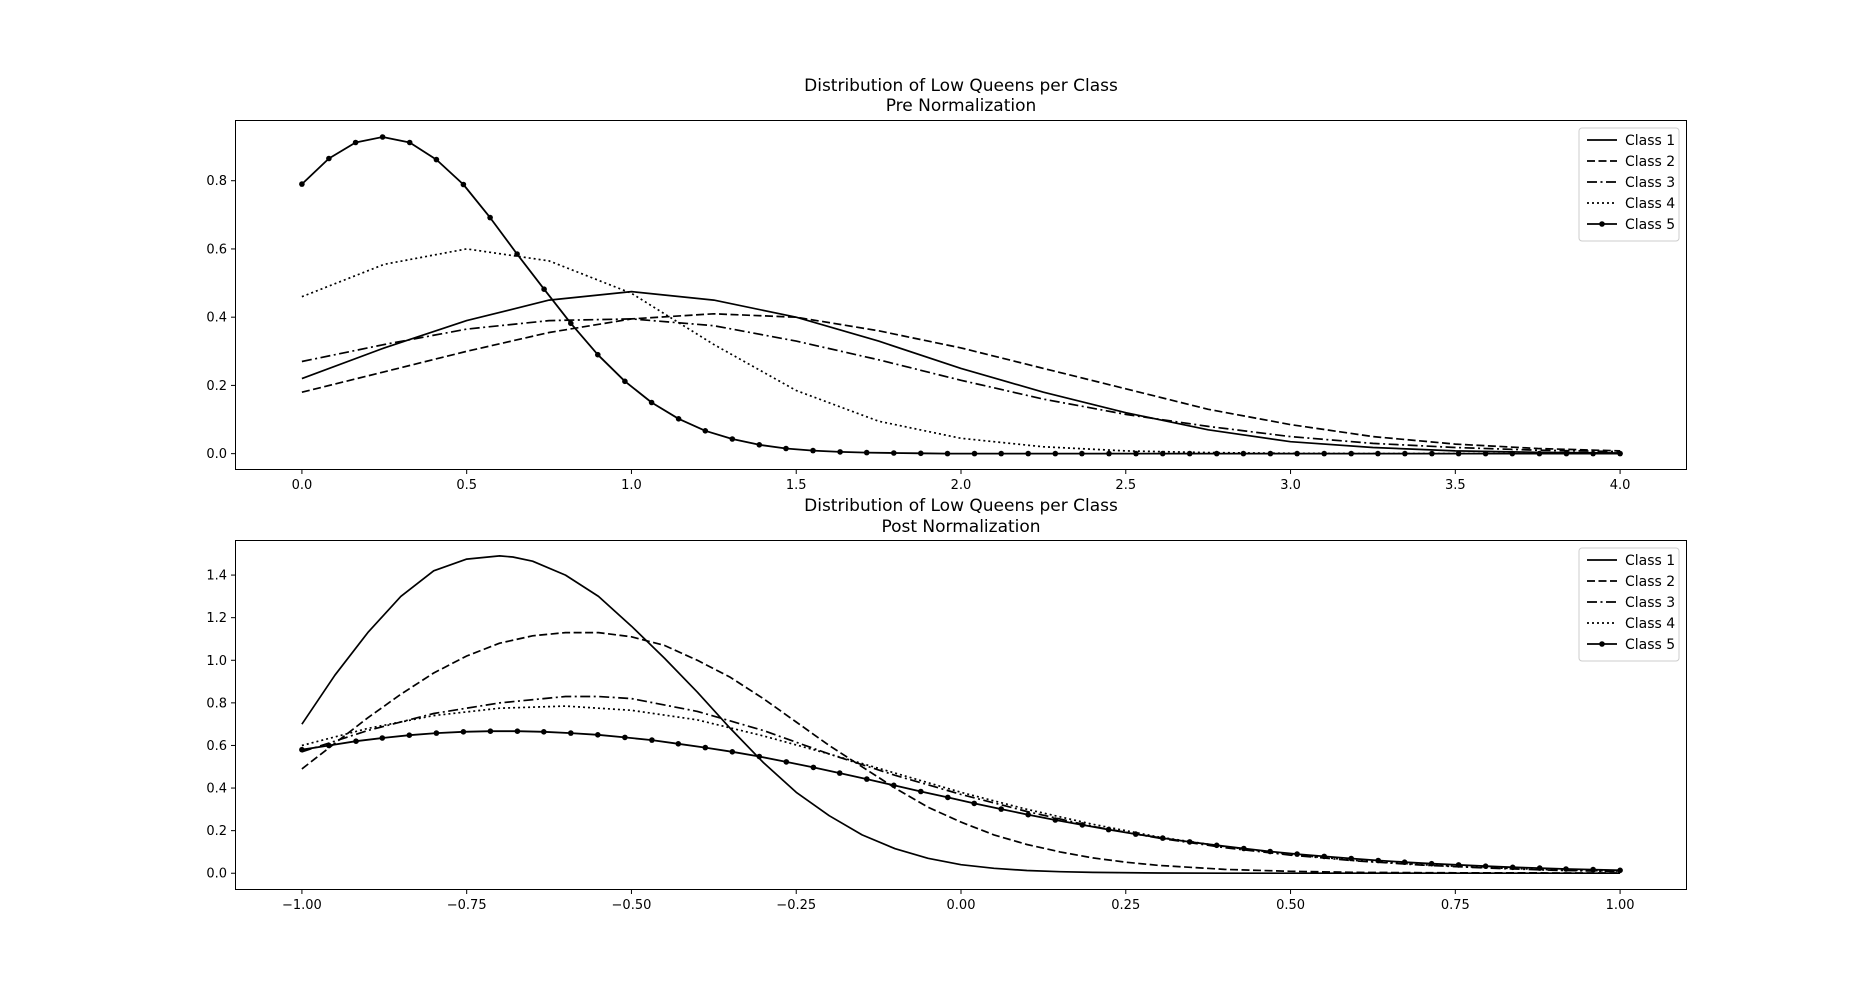 The width and height of the screenshot is (1853, 989). I want to click on y-tick-label: 1.0, so click(216, 661).